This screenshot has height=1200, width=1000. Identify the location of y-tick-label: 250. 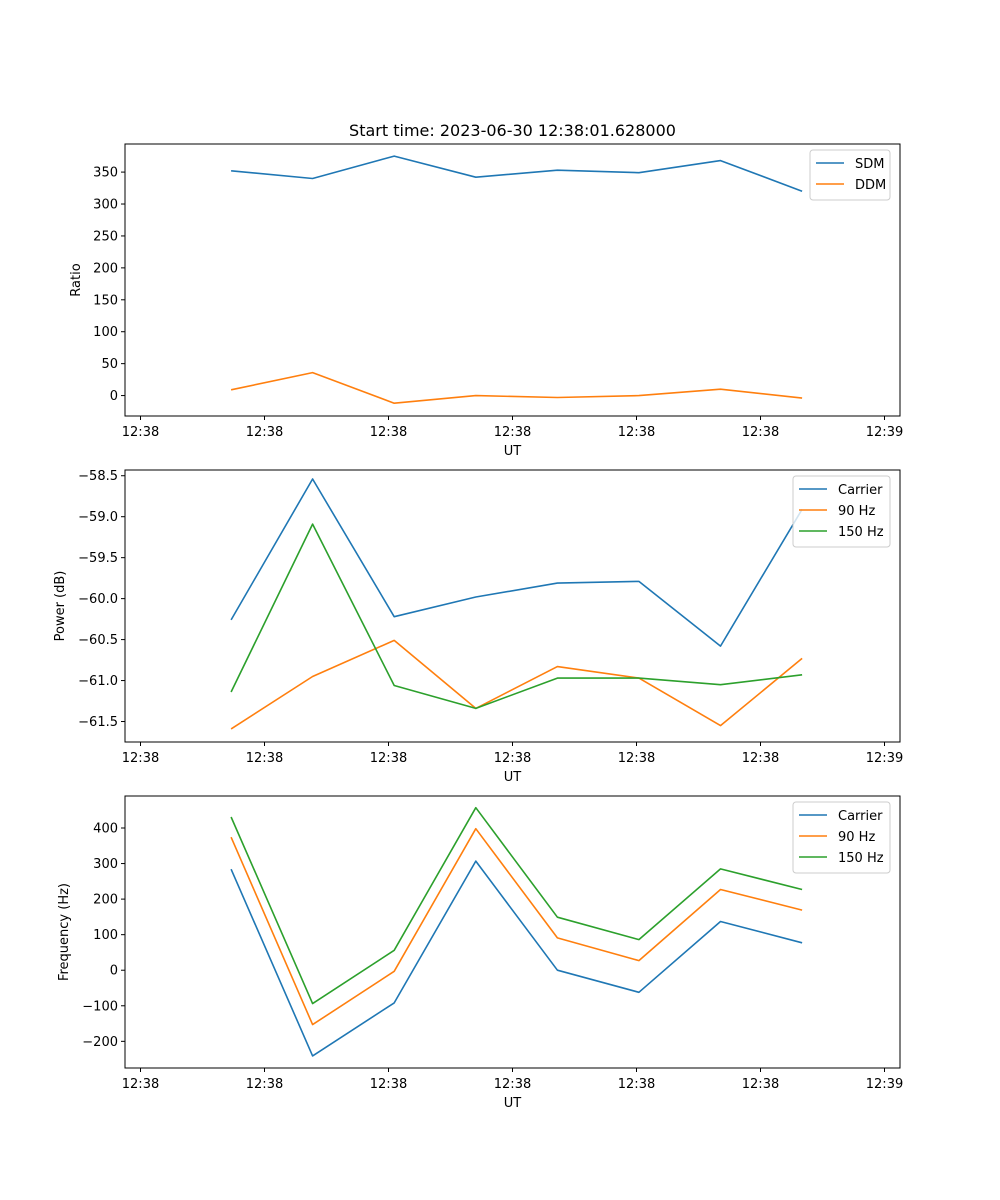
(105, 236).